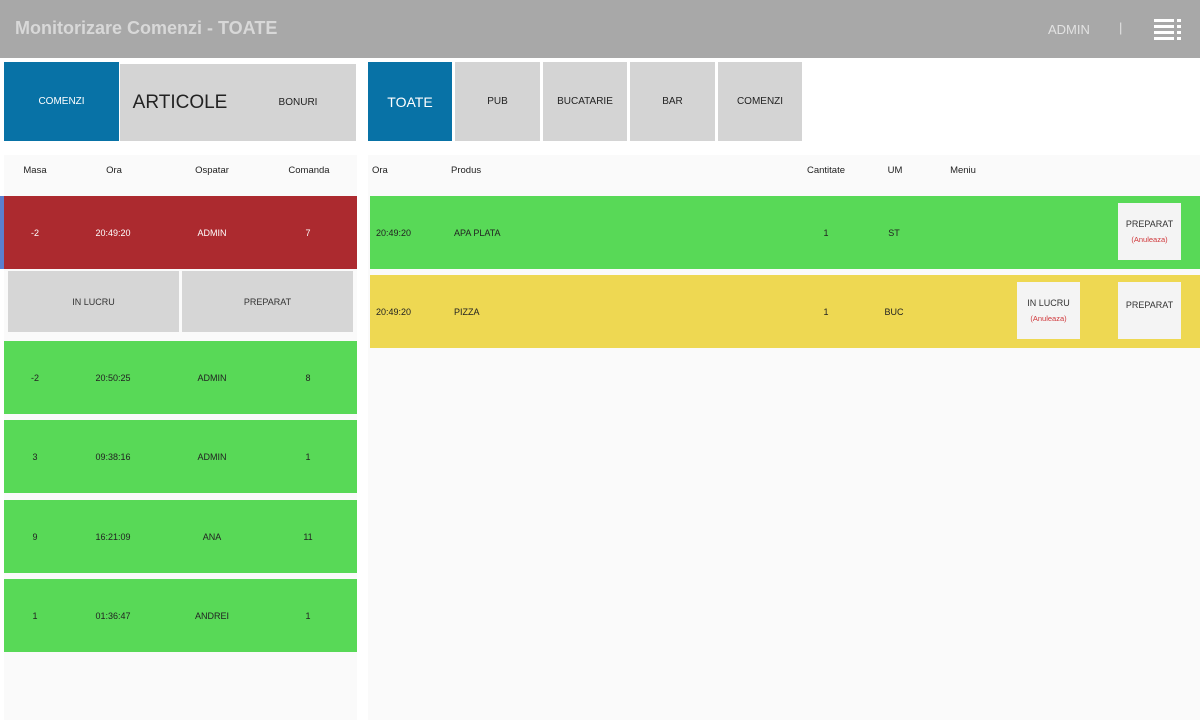 This screenshot has width=1200, height=720. What do you see at coordinates (826, 170) in the screenshot?
I see `column-header-cantitate: Cantitate` at bounding box center [826, 170].